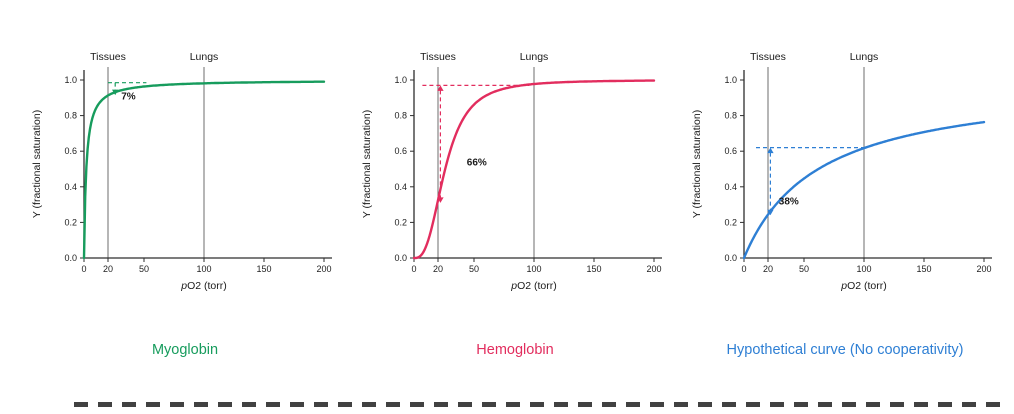 Image resolution: width=1014 pixels, height=414 pixels. I want to click on svg-text: 7%, so click(128, 97).